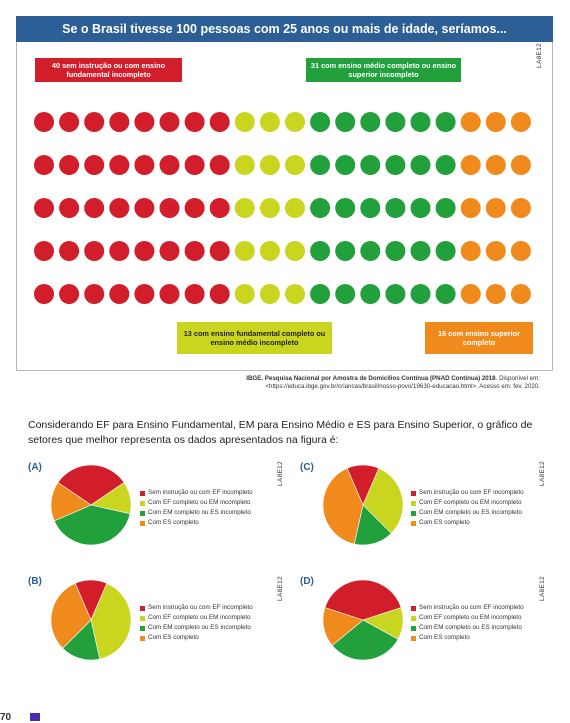 The image size is (570, 723). I want to click on pie-chart-b, so click(91, 620).